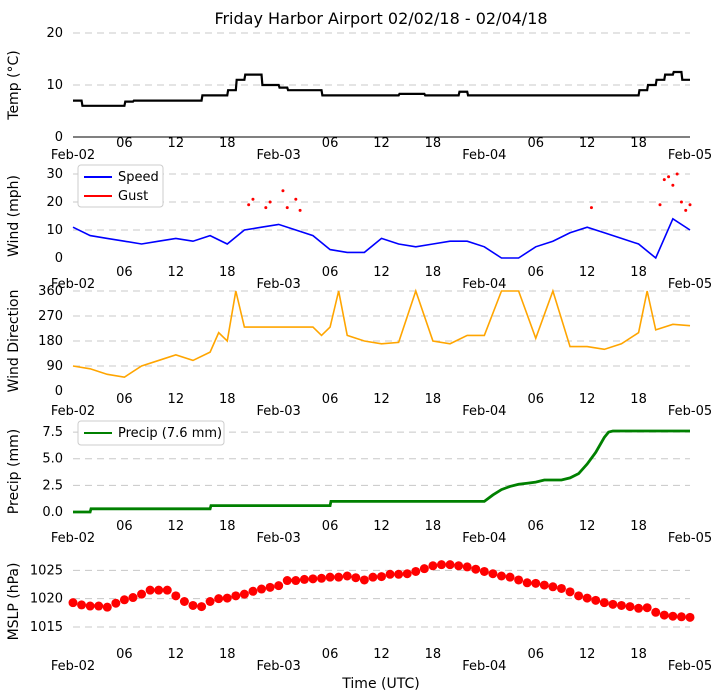  What do you see at coordinates (46, 627) in the screenshot?
I see `y-tick-label: 1015` at bounding box center [46, 627].